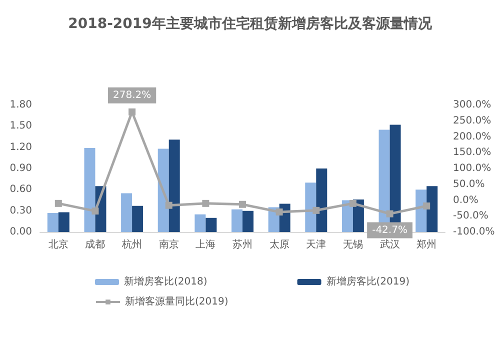  I want to click on y2-tick-label: 100.0%, so click(472, 168).